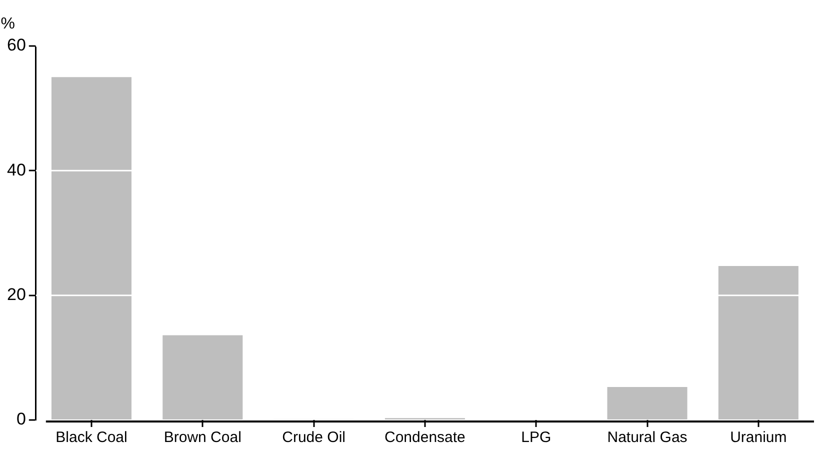 The width and height of the screenshot is (816, 453). I want to click on x-tick-label: Crude Oil, so click(314, 437).